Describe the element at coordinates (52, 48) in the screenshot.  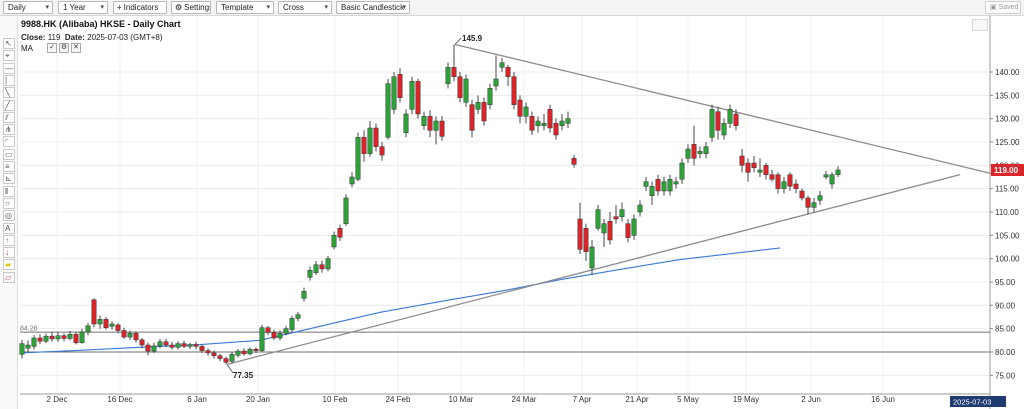
I see `ma-visibility-checkbox: ✓` at that location.